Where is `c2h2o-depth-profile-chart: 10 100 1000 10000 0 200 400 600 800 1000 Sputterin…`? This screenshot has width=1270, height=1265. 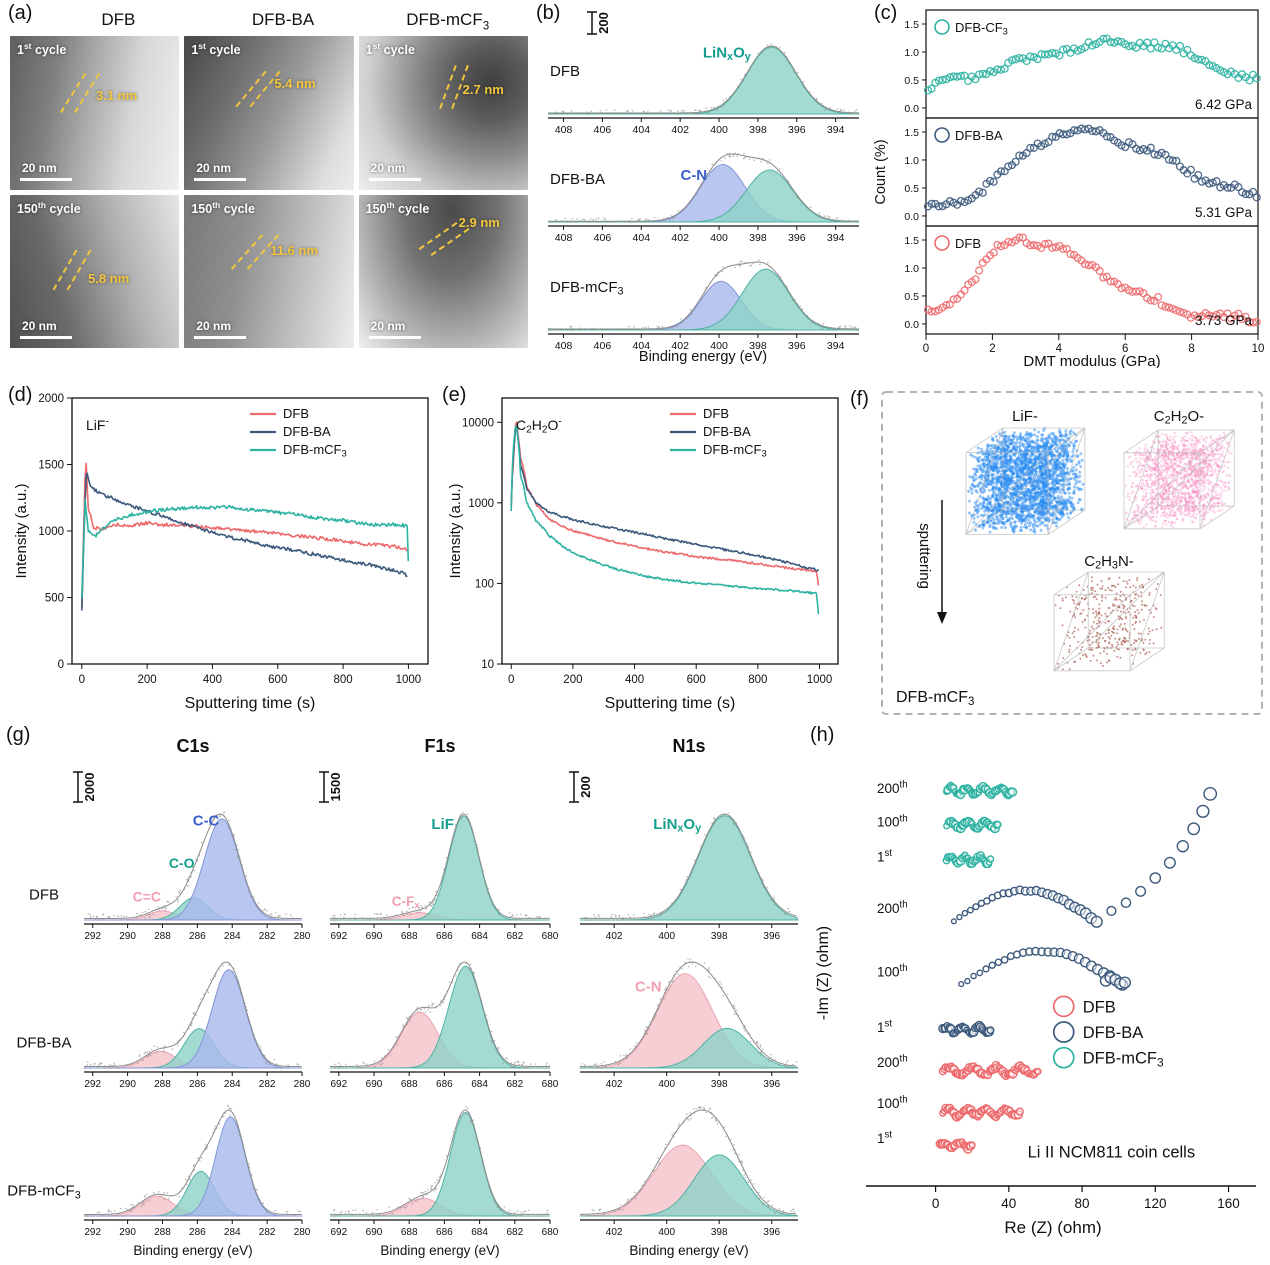
c2h2o-depth-profile-chart: 10 100 1000 10000 0 200 400 600 800 1000 Sputterin… is located at coordinates (643, 554).